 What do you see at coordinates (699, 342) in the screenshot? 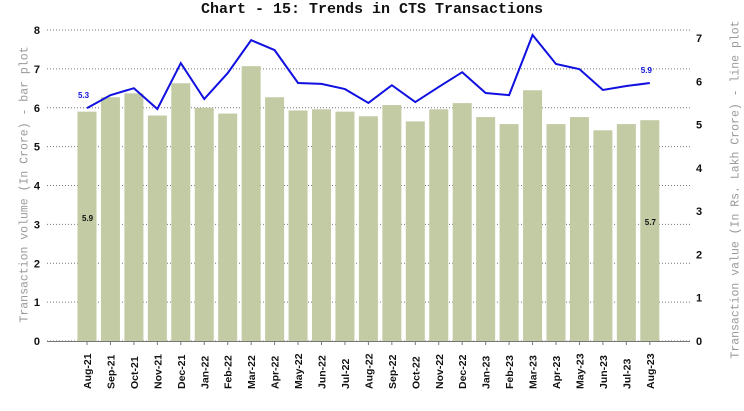
I see `y-right-tick: 0` at bounding box center [699, 342].